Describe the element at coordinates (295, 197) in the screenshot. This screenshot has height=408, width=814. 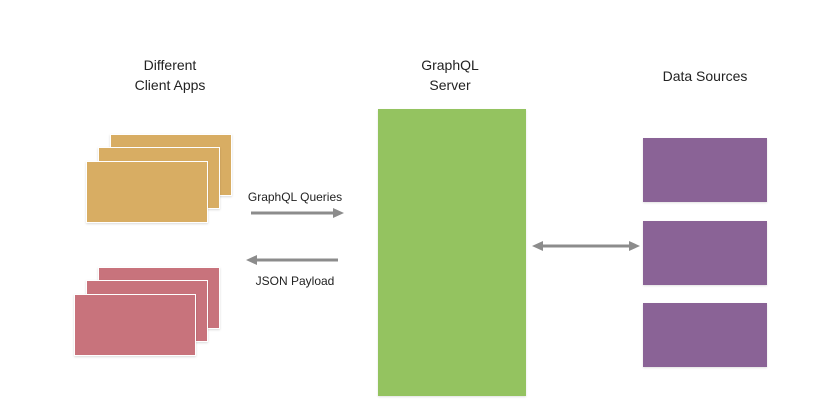
I see `graphql-queries-label: GraphQL Queries` at that location.